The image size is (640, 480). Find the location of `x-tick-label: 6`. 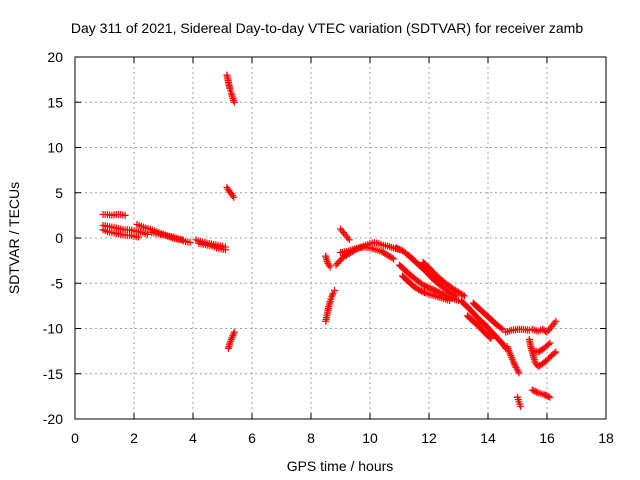

x-tick-label: 6 is located at coordinates (252, 438).